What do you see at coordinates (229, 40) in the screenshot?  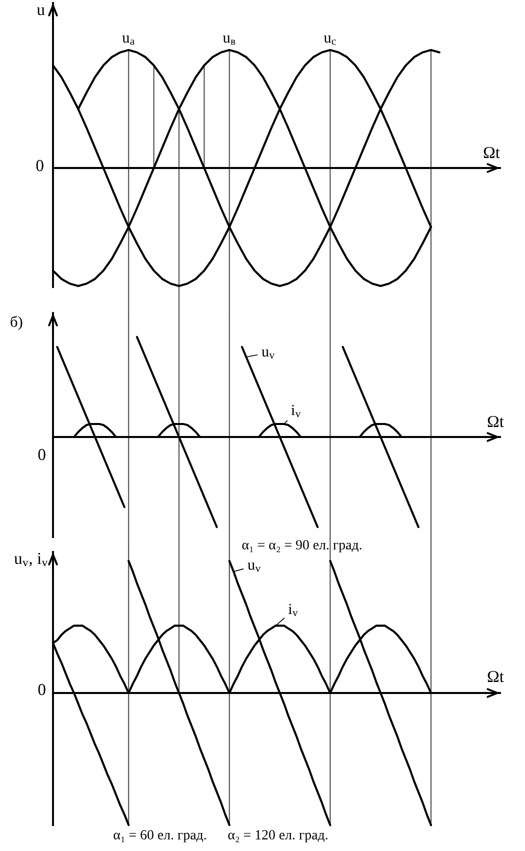 I see `series-label: u$_{в}$` at bounding box center [229, 40].